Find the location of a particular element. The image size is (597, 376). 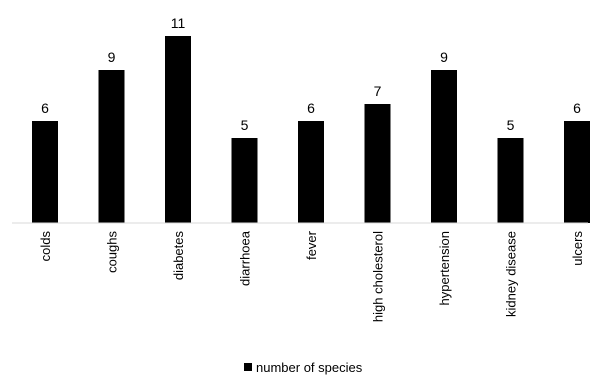

bar-diarrhoea is located at coordinates (244, 180).